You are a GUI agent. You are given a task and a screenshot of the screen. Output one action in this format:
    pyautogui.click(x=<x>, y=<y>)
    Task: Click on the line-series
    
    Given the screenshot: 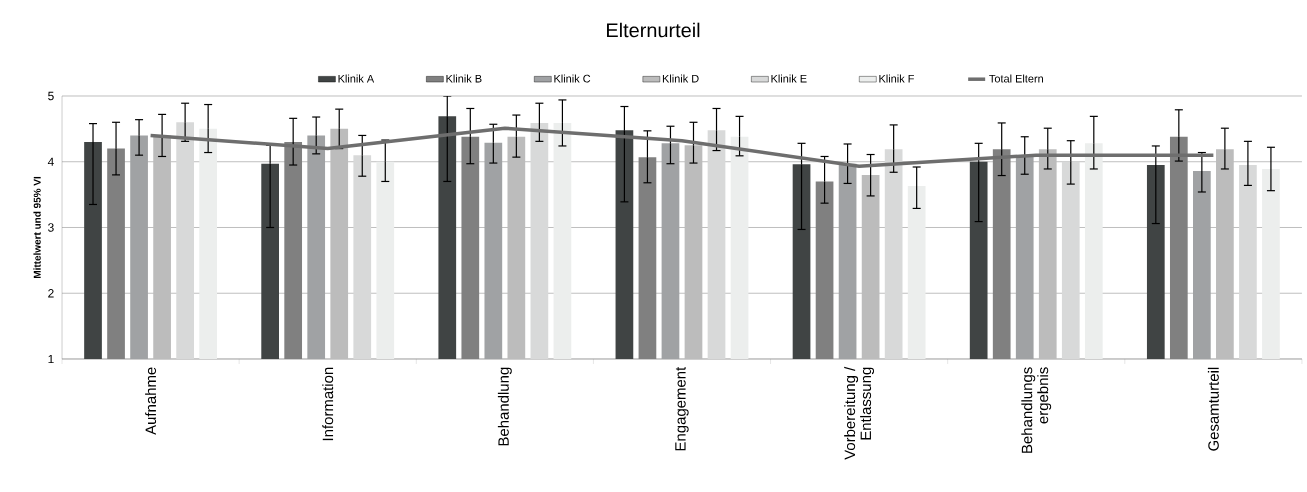 What is the action you would take?
    pyautogui.click(x=682, y=147)
    